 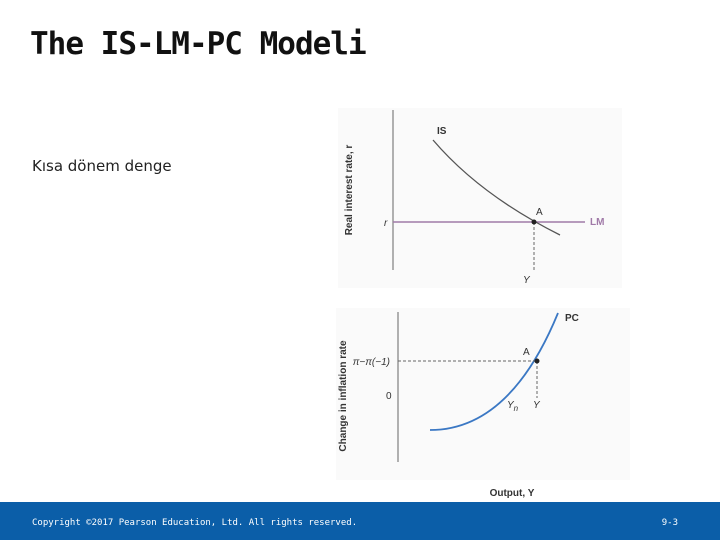 I want to click on zero-label: 0, so click(x=389, y=396).